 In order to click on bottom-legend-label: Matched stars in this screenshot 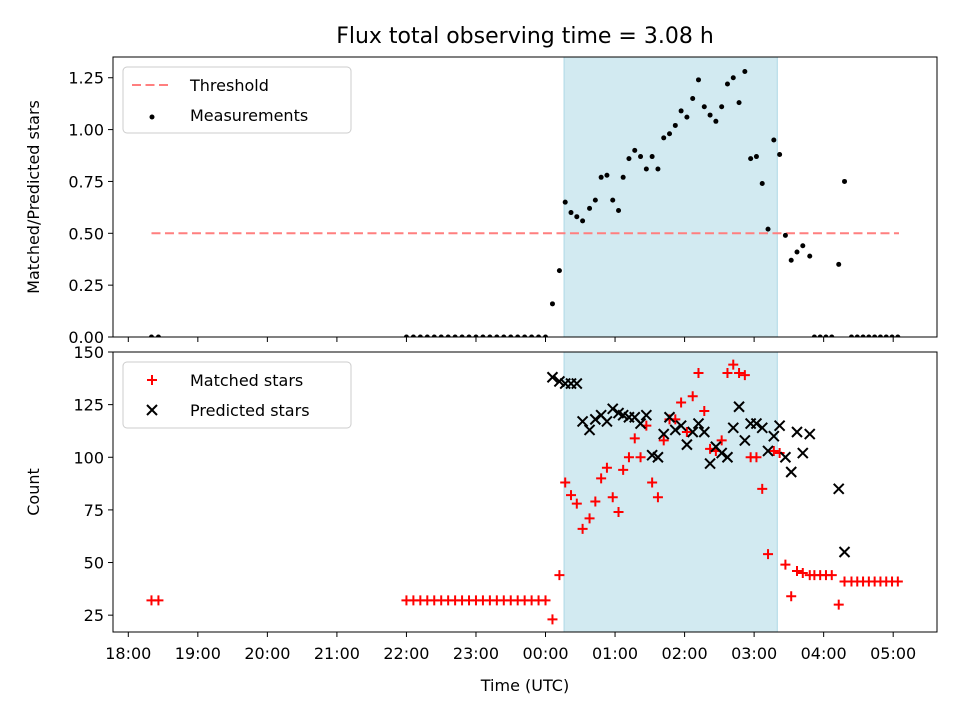, I will do `click(246, 380)`.